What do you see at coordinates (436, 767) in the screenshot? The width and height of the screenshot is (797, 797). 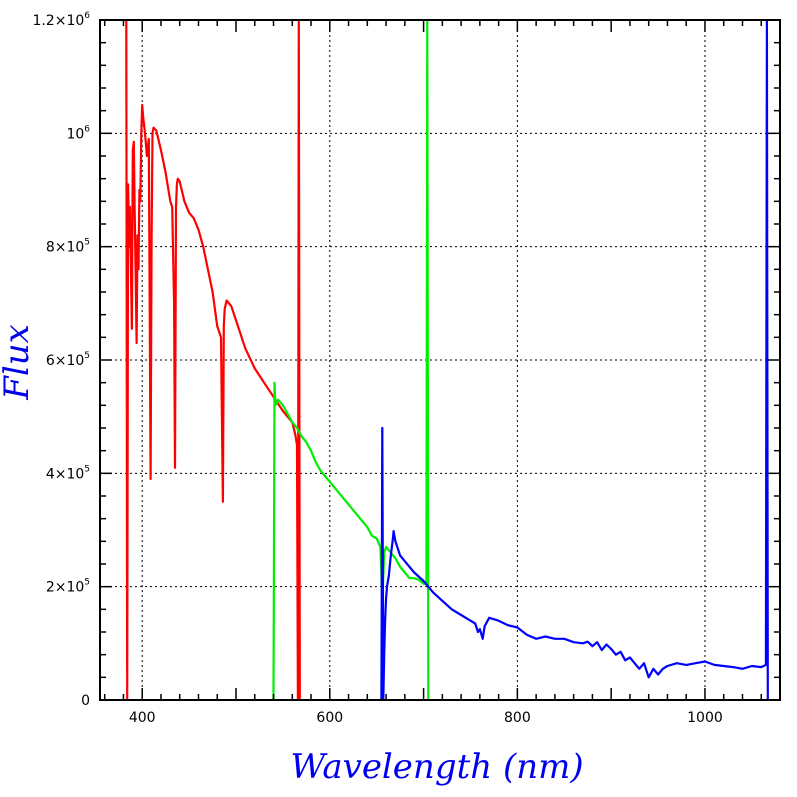 I see `x-axis-title: Wavelength (nm)` at bounding box center [436, 767].